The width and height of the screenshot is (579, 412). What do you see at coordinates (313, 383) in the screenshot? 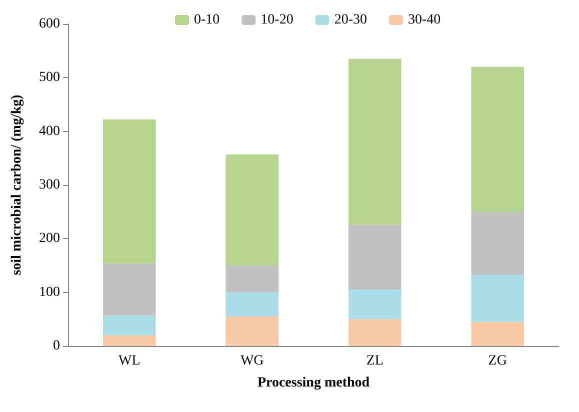
I see `x-axis-title: Processing method` at bounding box center [313, 383].